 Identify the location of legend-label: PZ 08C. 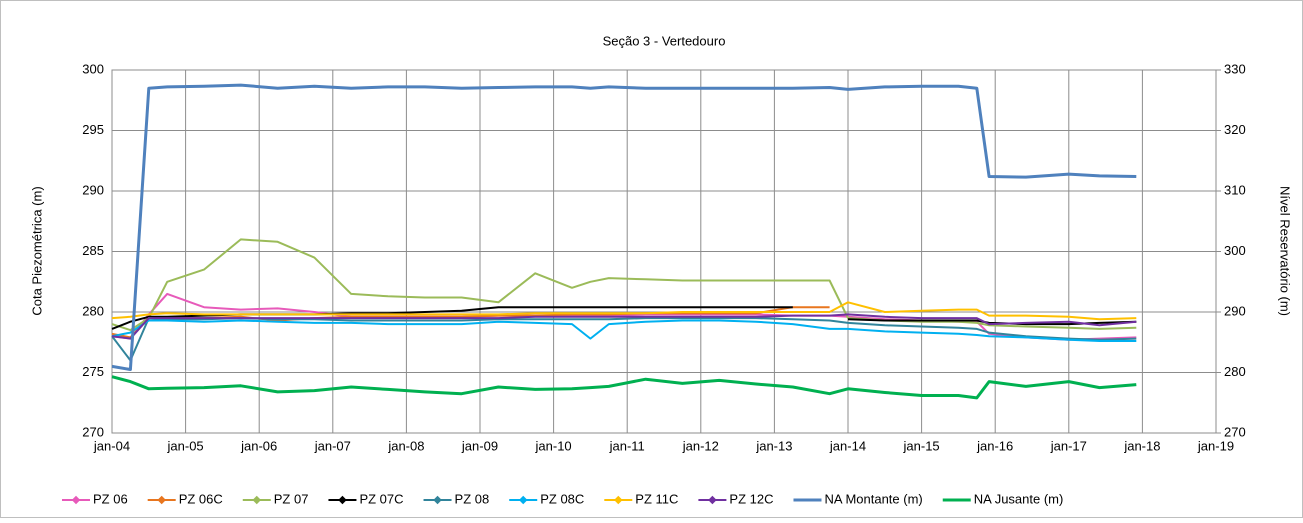
(562, 498).